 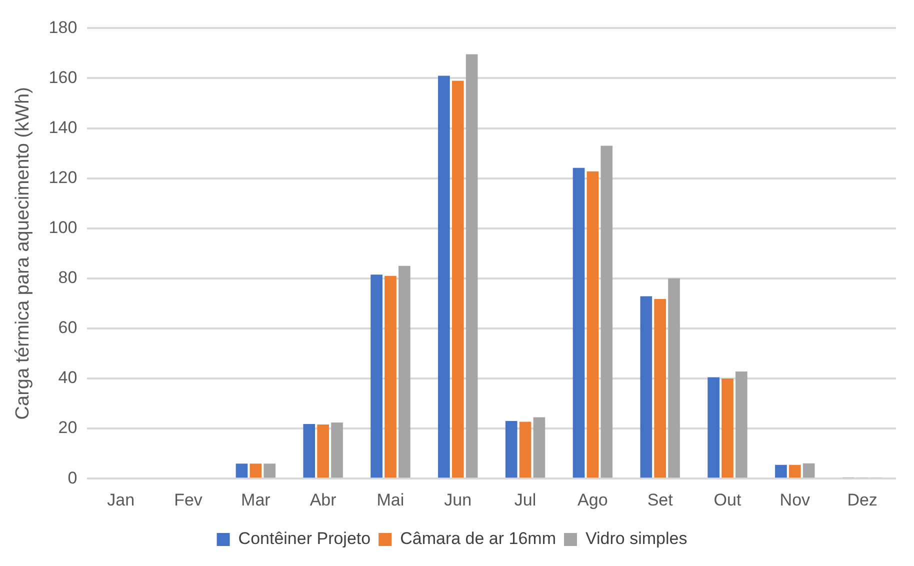 What do you see at coordinates (256, 500) in the screenshot?
I see `x-tick-label: Mar` at bounding box center [256, 500].